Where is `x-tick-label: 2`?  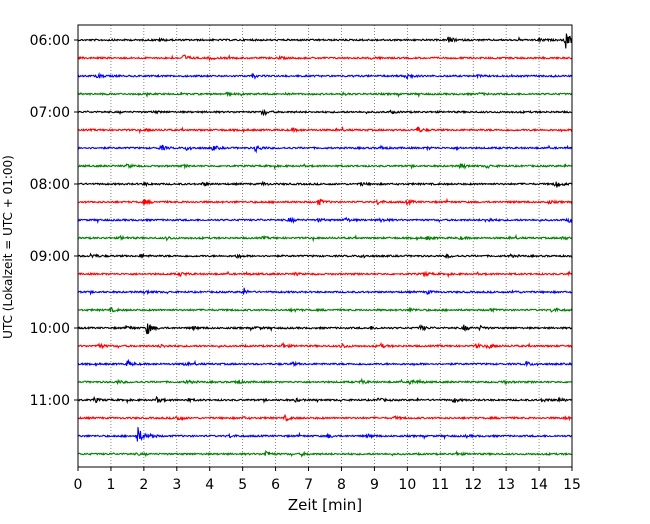
x-tick-label: 2 is located at coordinates (143, 485).